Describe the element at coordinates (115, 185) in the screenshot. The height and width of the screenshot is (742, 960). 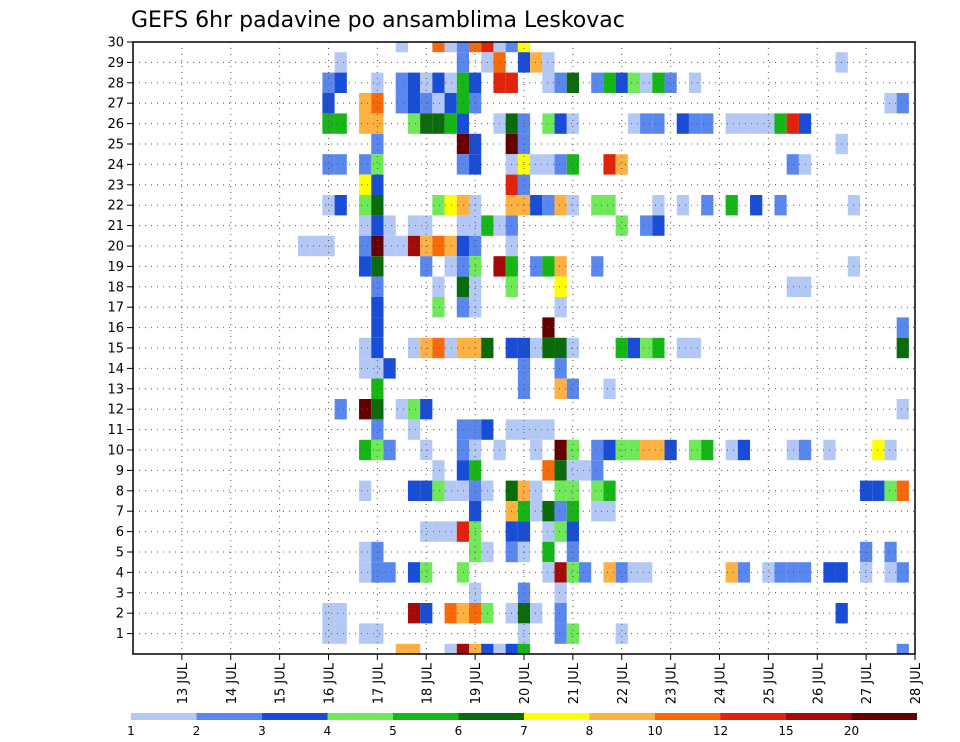
I see `y-tick-label: 23` at that location.